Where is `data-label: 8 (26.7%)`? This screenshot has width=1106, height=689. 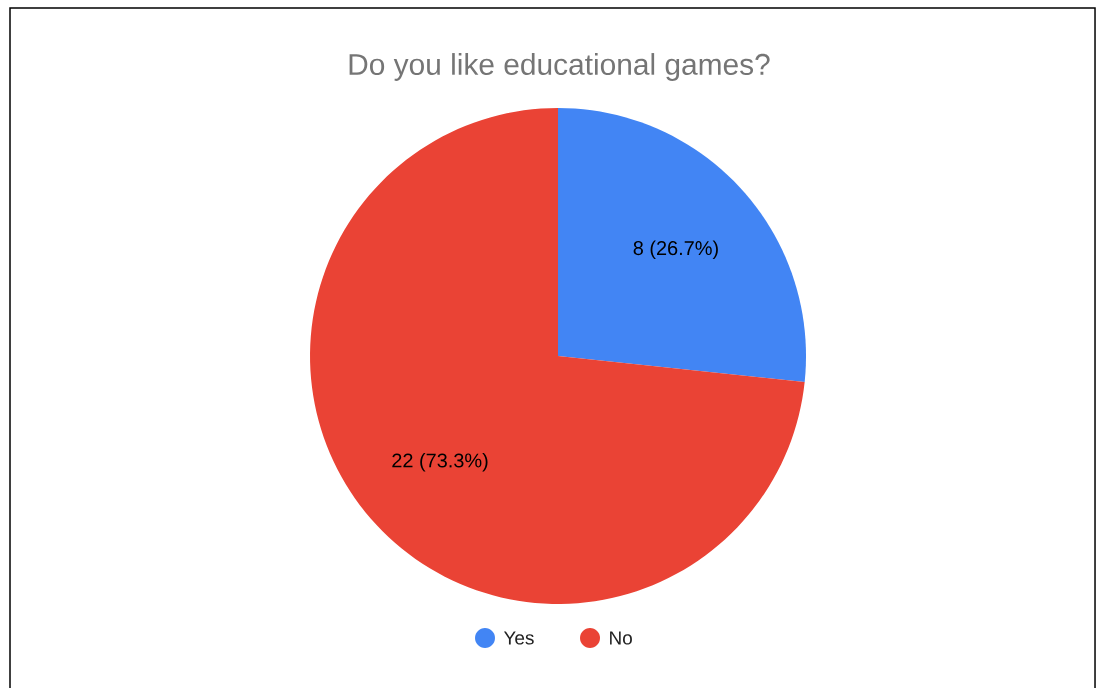
data-label: 8 (26.7%) is located at coordinates (675, 250).